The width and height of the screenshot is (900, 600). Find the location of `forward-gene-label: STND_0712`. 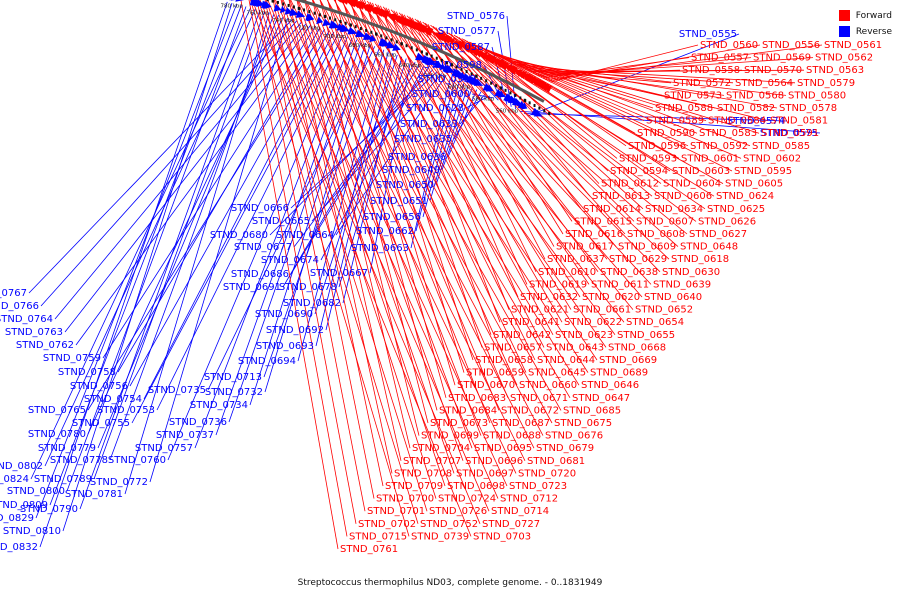

forward-gene-label: STND_0712 is located at coordinates (529, 499).